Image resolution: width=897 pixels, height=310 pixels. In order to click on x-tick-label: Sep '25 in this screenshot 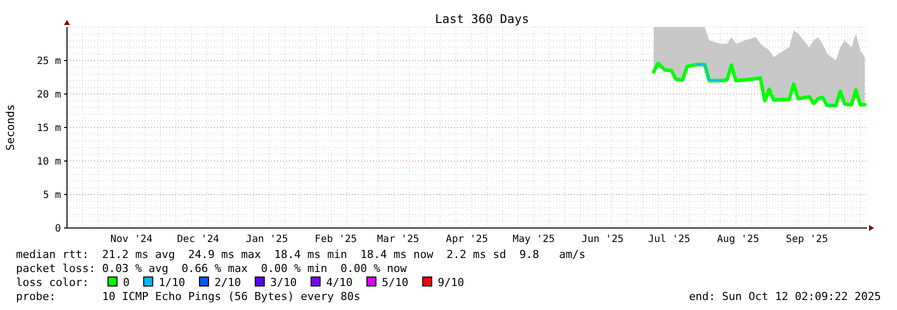, I will do `click(807, 239)`.